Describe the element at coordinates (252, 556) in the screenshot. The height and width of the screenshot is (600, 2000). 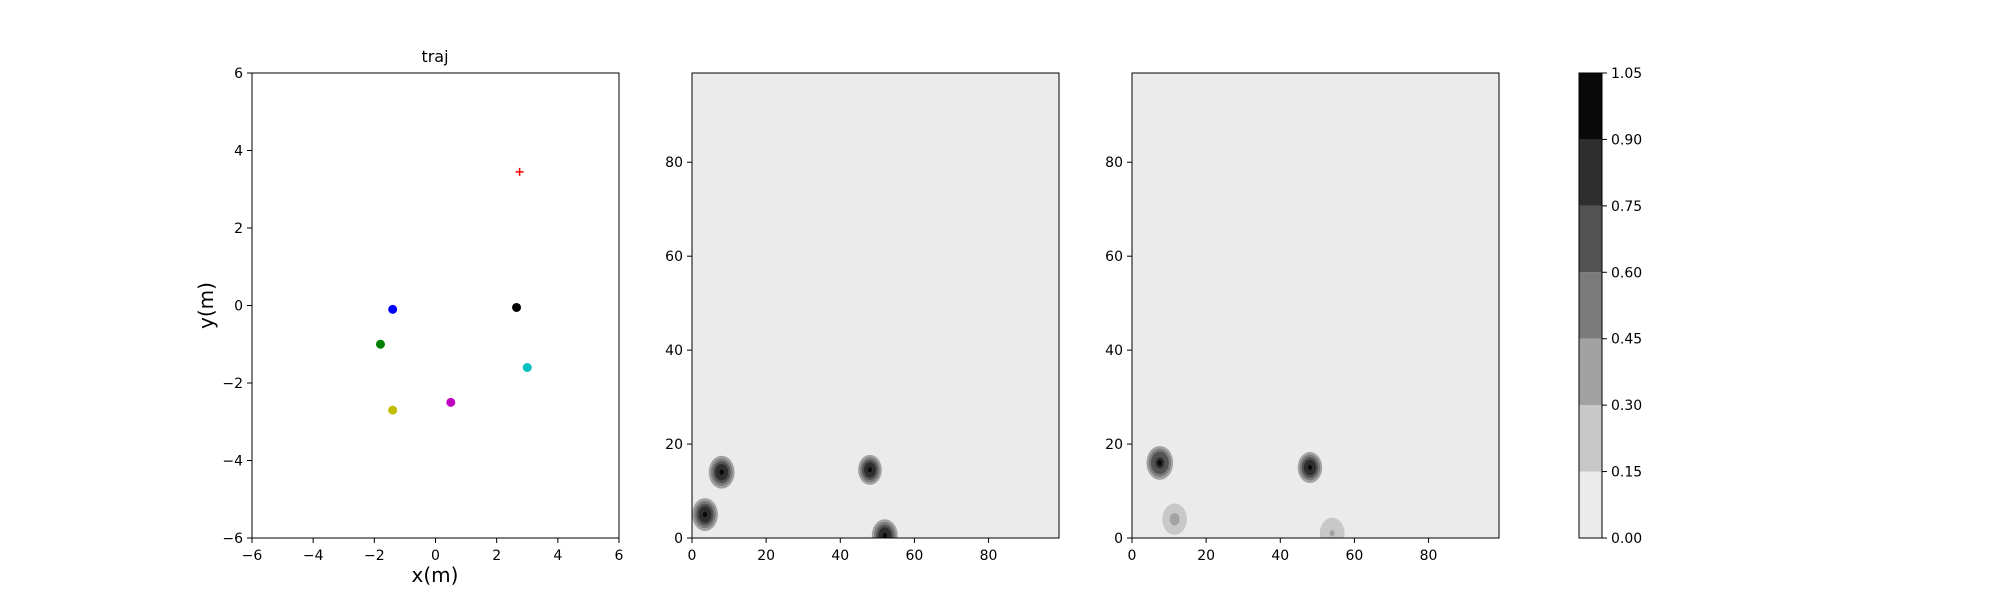
I see `x-tick-label: −6` at that location.